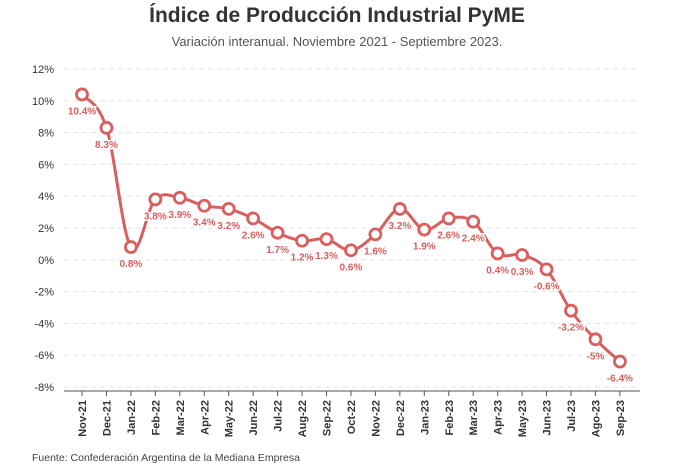 This screenshot has height=473, width=674. What do you see at coordinates (181, 417) in the screenshot?
I see `x-tick-label: Mar-22` at bounding box center [181, 417].